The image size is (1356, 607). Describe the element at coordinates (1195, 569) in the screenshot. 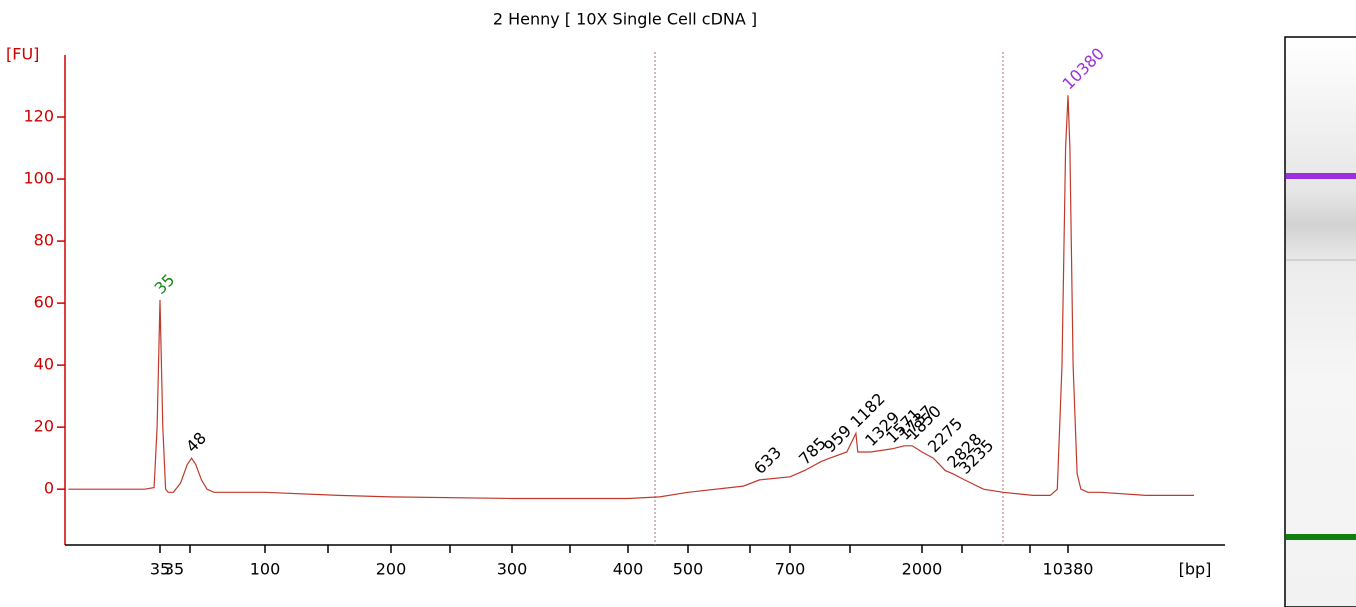

I see `x-axis-label: [bp]` at that location.